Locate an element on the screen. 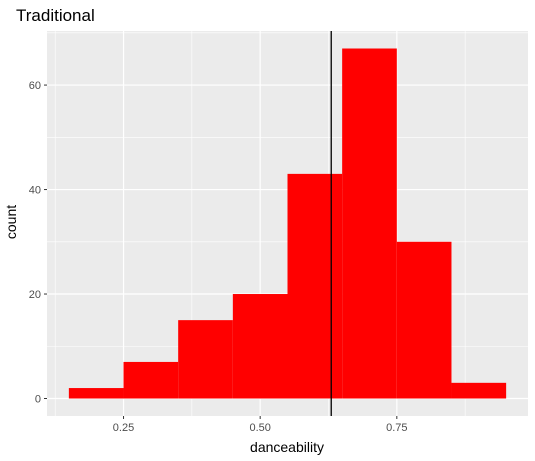 Image resolution: width=535 pixels, height=461 pixels. x-axis-title: danceability is located at coordinates (287, 447).